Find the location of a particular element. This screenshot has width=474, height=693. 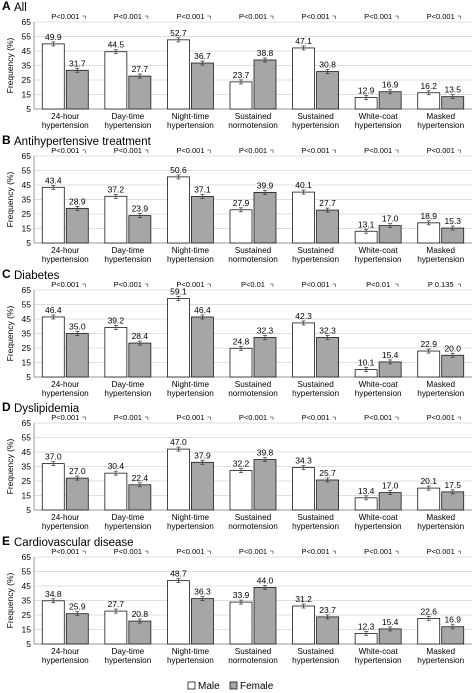

legend-swatch-male is located at coordinates (191, 685).